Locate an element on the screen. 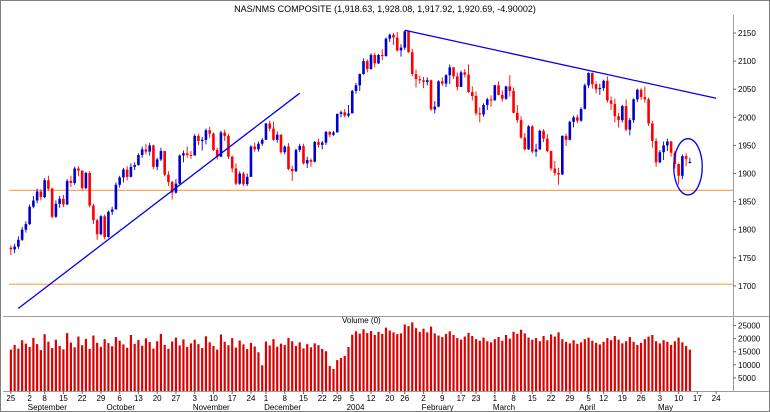 This screenshot has height=412, width=770. svg-text: 15000 is located at coordinates (749, 352).